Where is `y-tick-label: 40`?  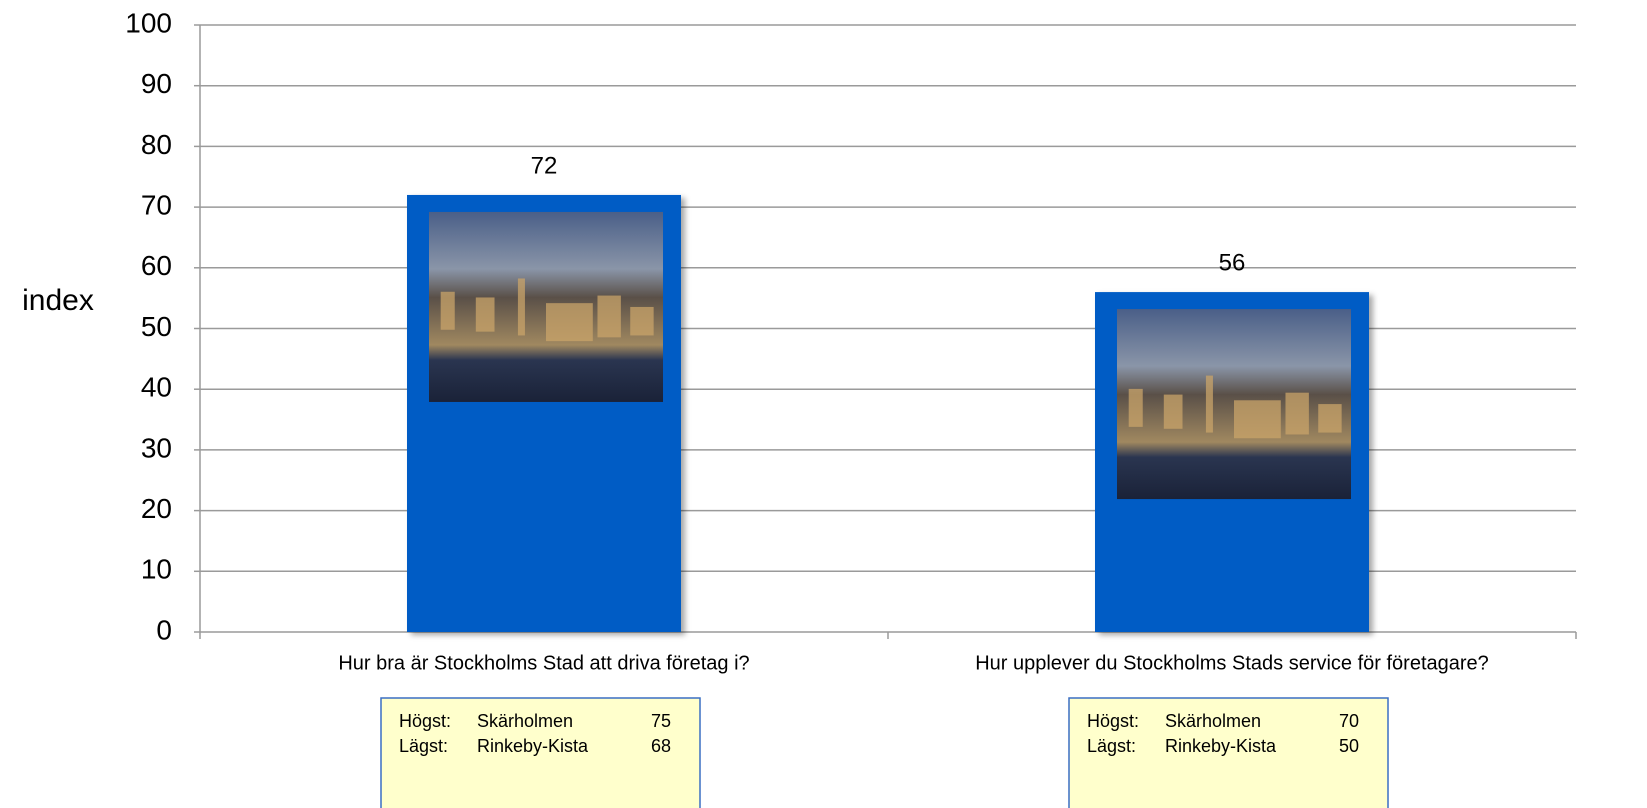 y-tick-label: 40 is located at coordinates (156, 387).